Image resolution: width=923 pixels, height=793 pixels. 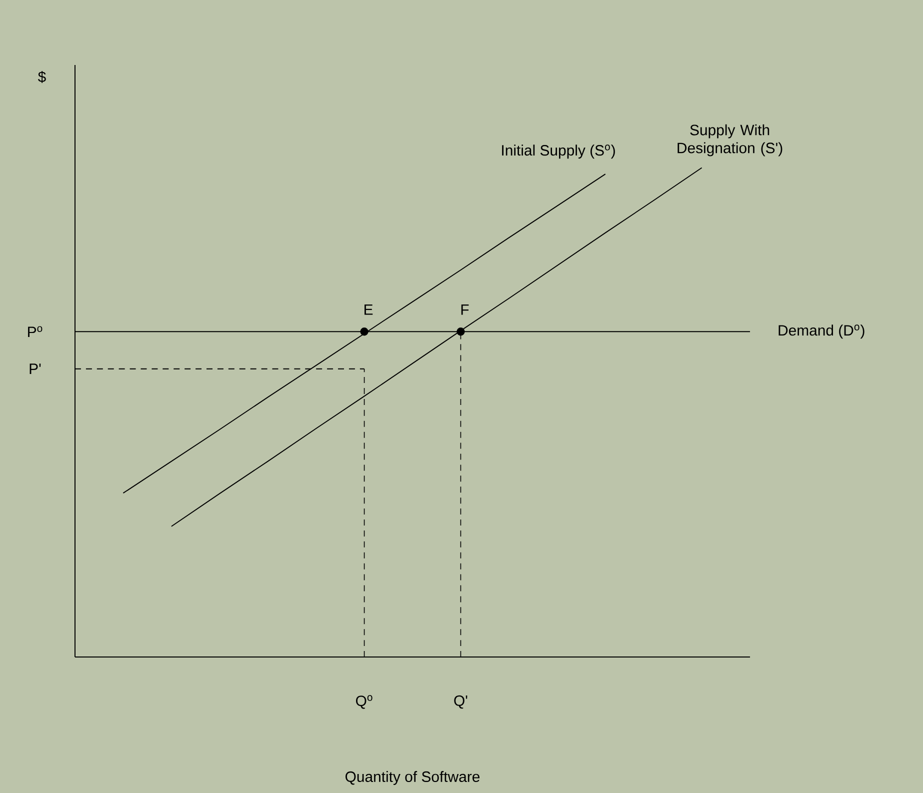 What do you see at coordinates (35, 369) in the screenshot?
I see `text: P'` at bounding box center [35, 369].